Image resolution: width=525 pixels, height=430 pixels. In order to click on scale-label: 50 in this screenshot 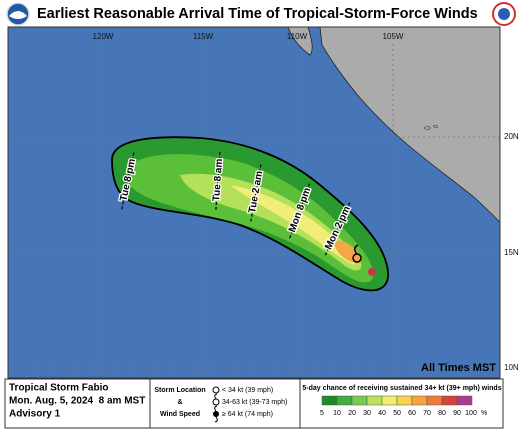, I will do `click(397, 413)`.